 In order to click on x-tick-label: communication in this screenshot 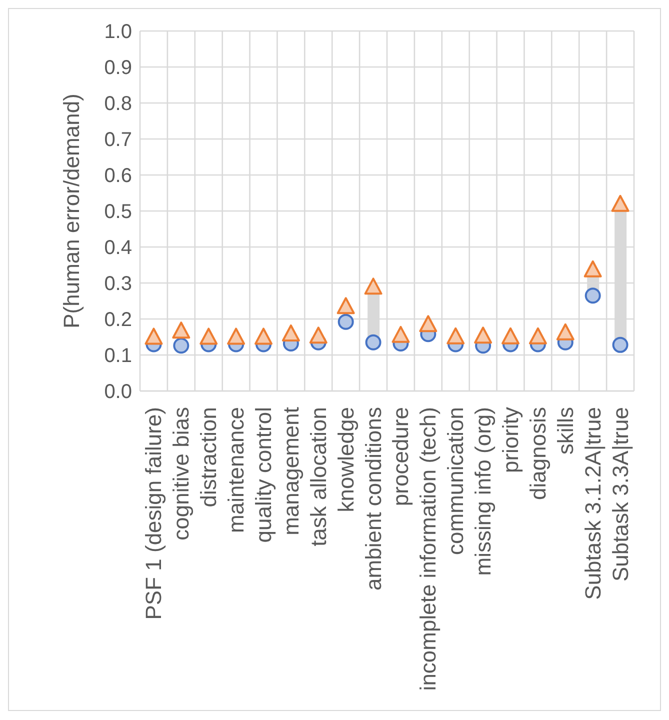, I will do `click(455, 481)`.